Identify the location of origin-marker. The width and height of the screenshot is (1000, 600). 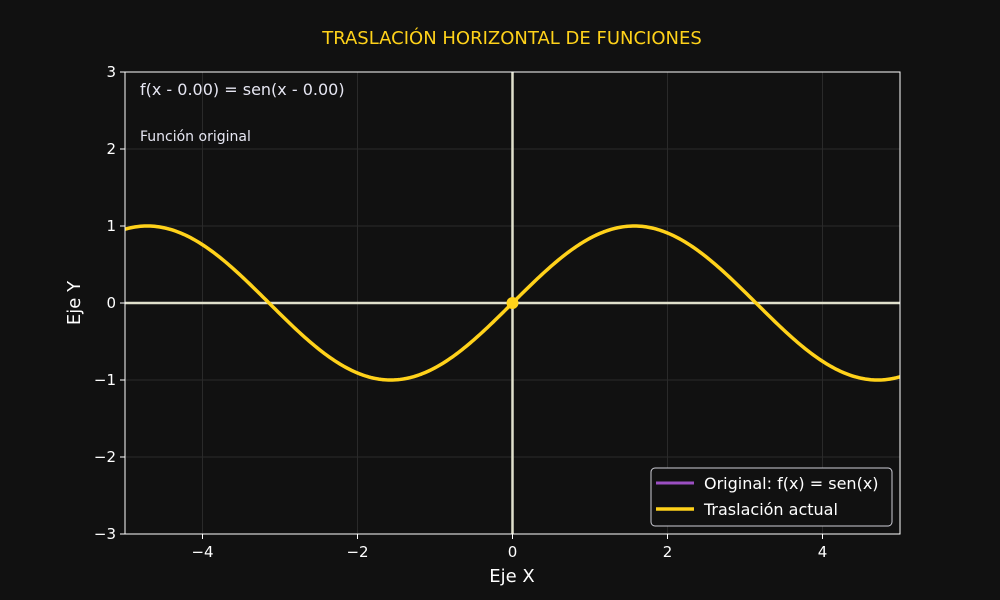
(512, 303).